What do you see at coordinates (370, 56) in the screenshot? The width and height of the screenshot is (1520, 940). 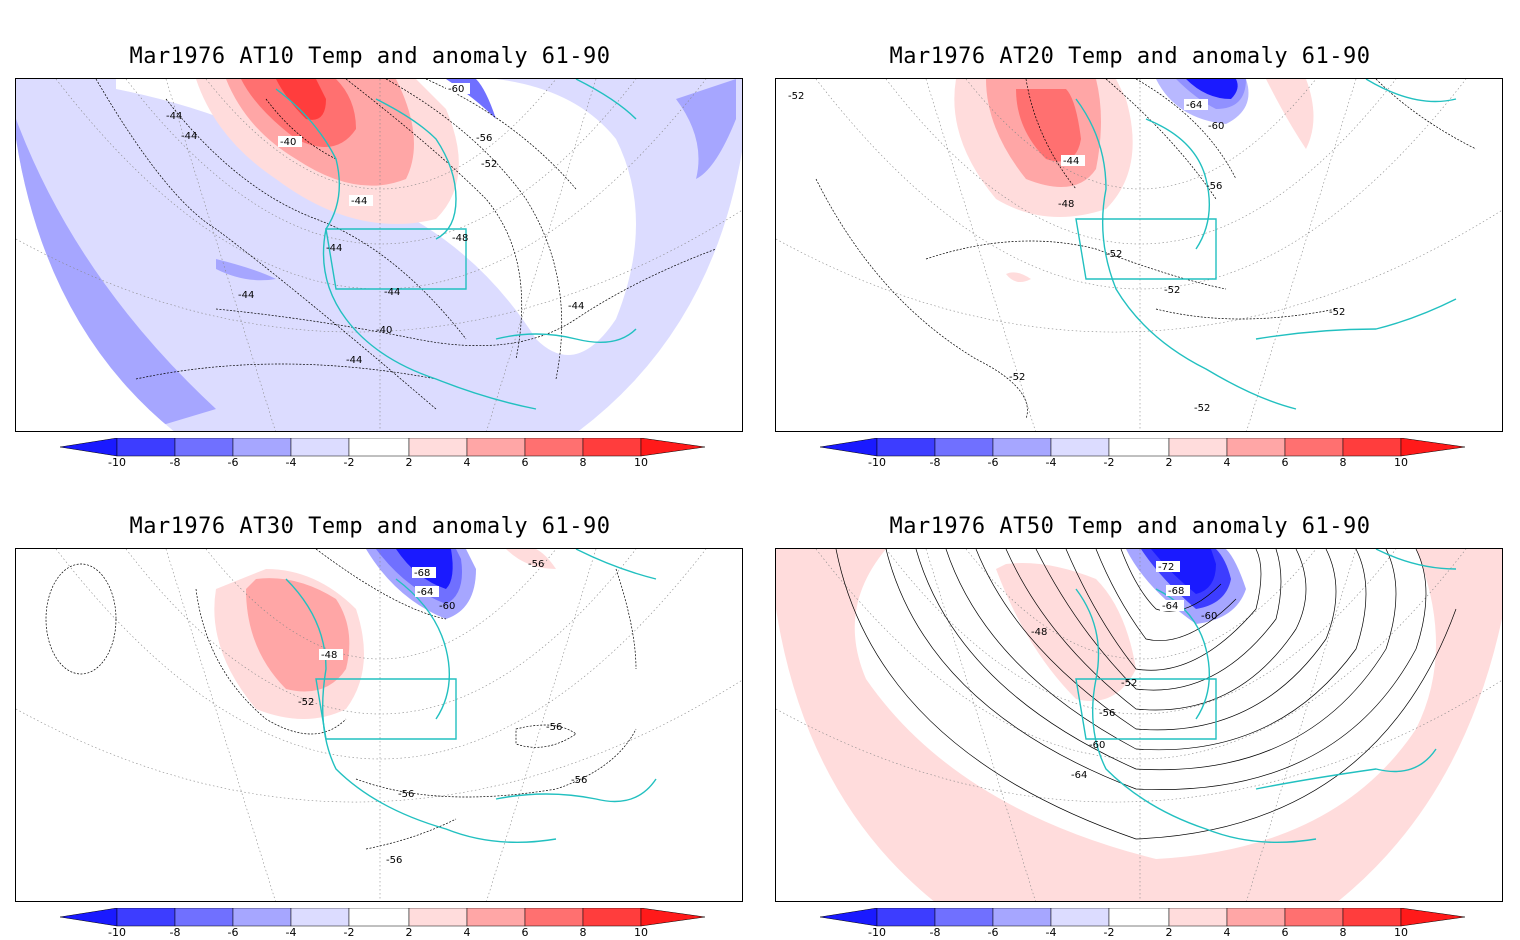 I see `panel-title: Mar1976 AT10 Temp and anomaly 61-90` at bounding box center [370, 56].